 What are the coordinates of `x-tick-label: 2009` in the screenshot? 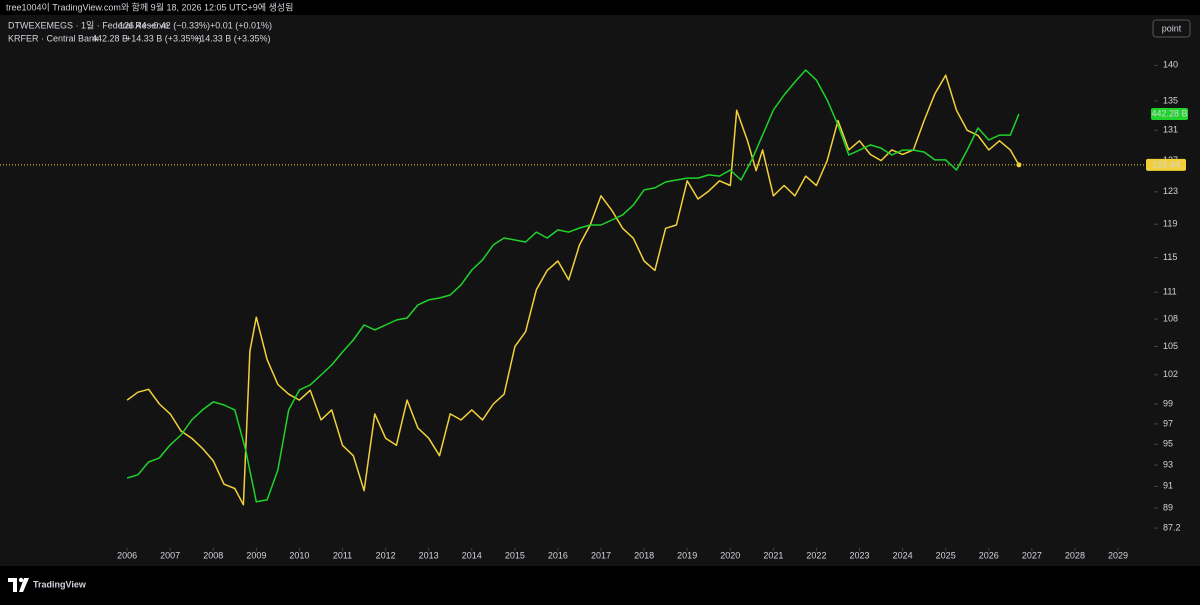 It's located at (256, 555).